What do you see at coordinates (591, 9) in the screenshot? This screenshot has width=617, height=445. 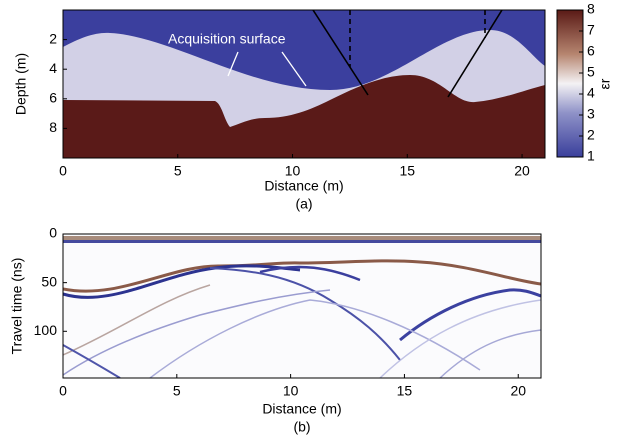 I see `colorbar-tick-label: 8` at bounding box center [591, 9].